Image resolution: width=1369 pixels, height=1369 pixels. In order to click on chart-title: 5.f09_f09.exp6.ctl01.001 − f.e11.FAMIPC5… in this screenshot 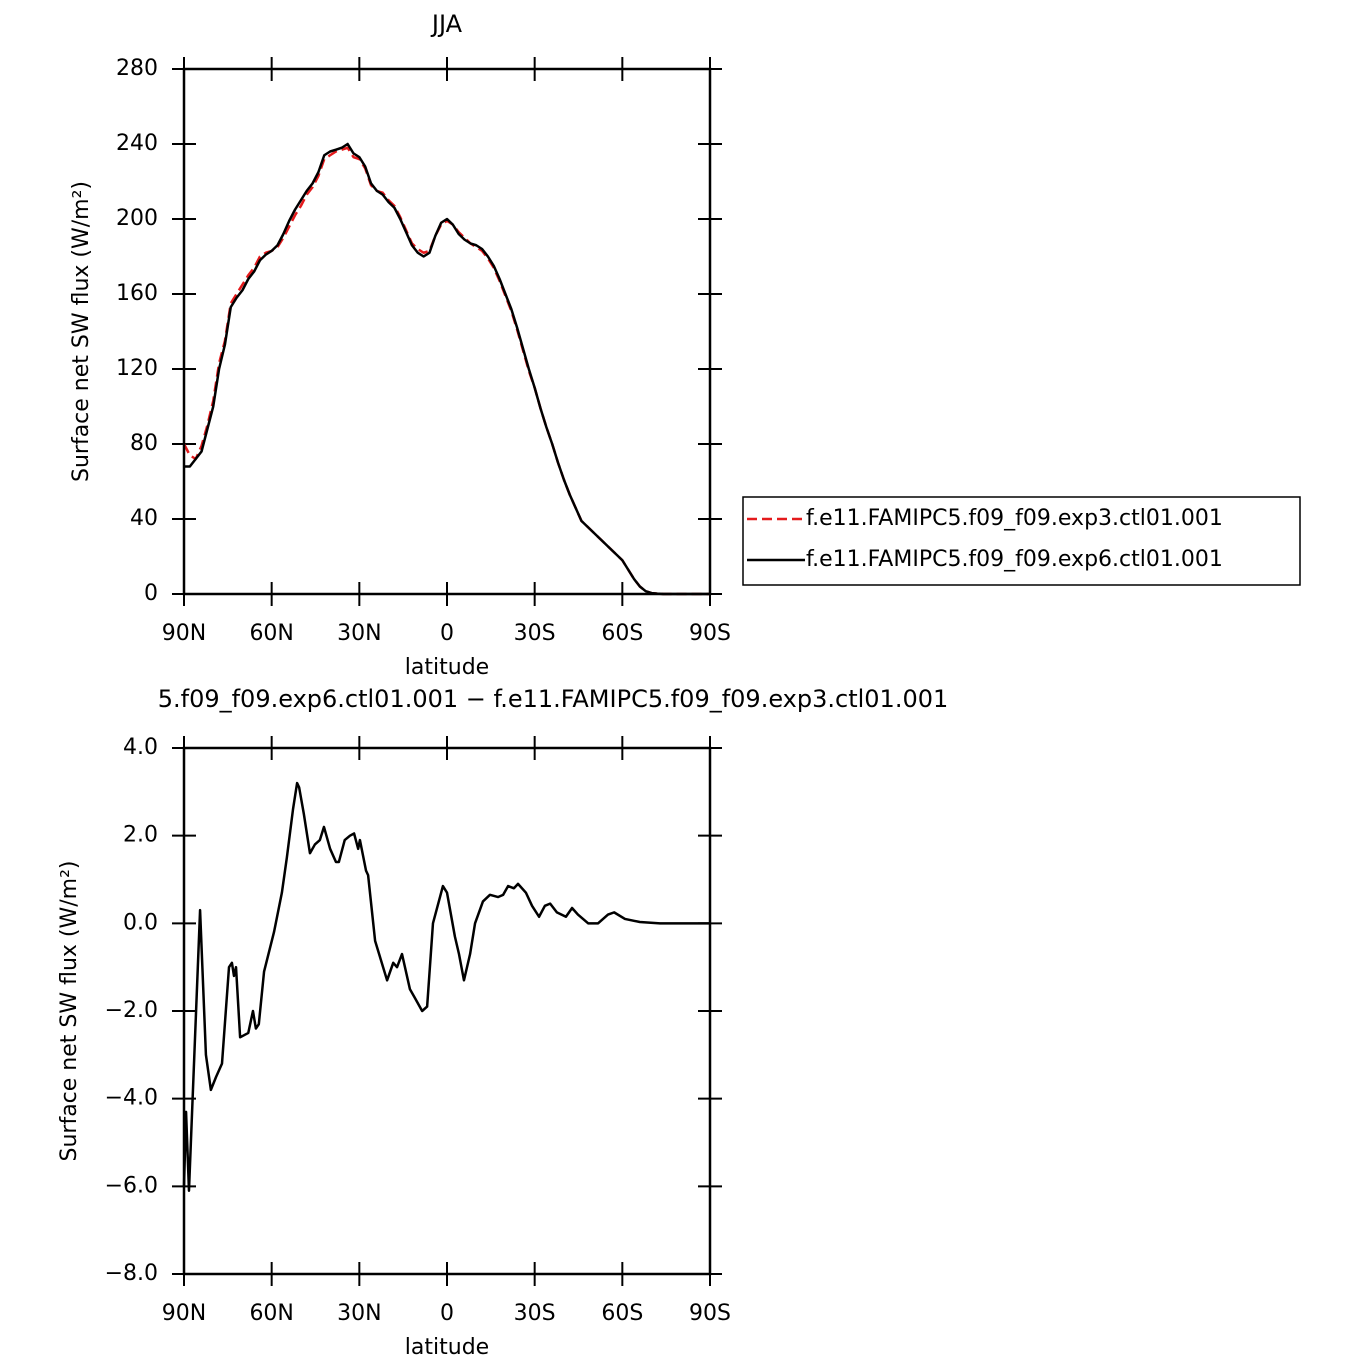, I will do `click(553, 699)`.